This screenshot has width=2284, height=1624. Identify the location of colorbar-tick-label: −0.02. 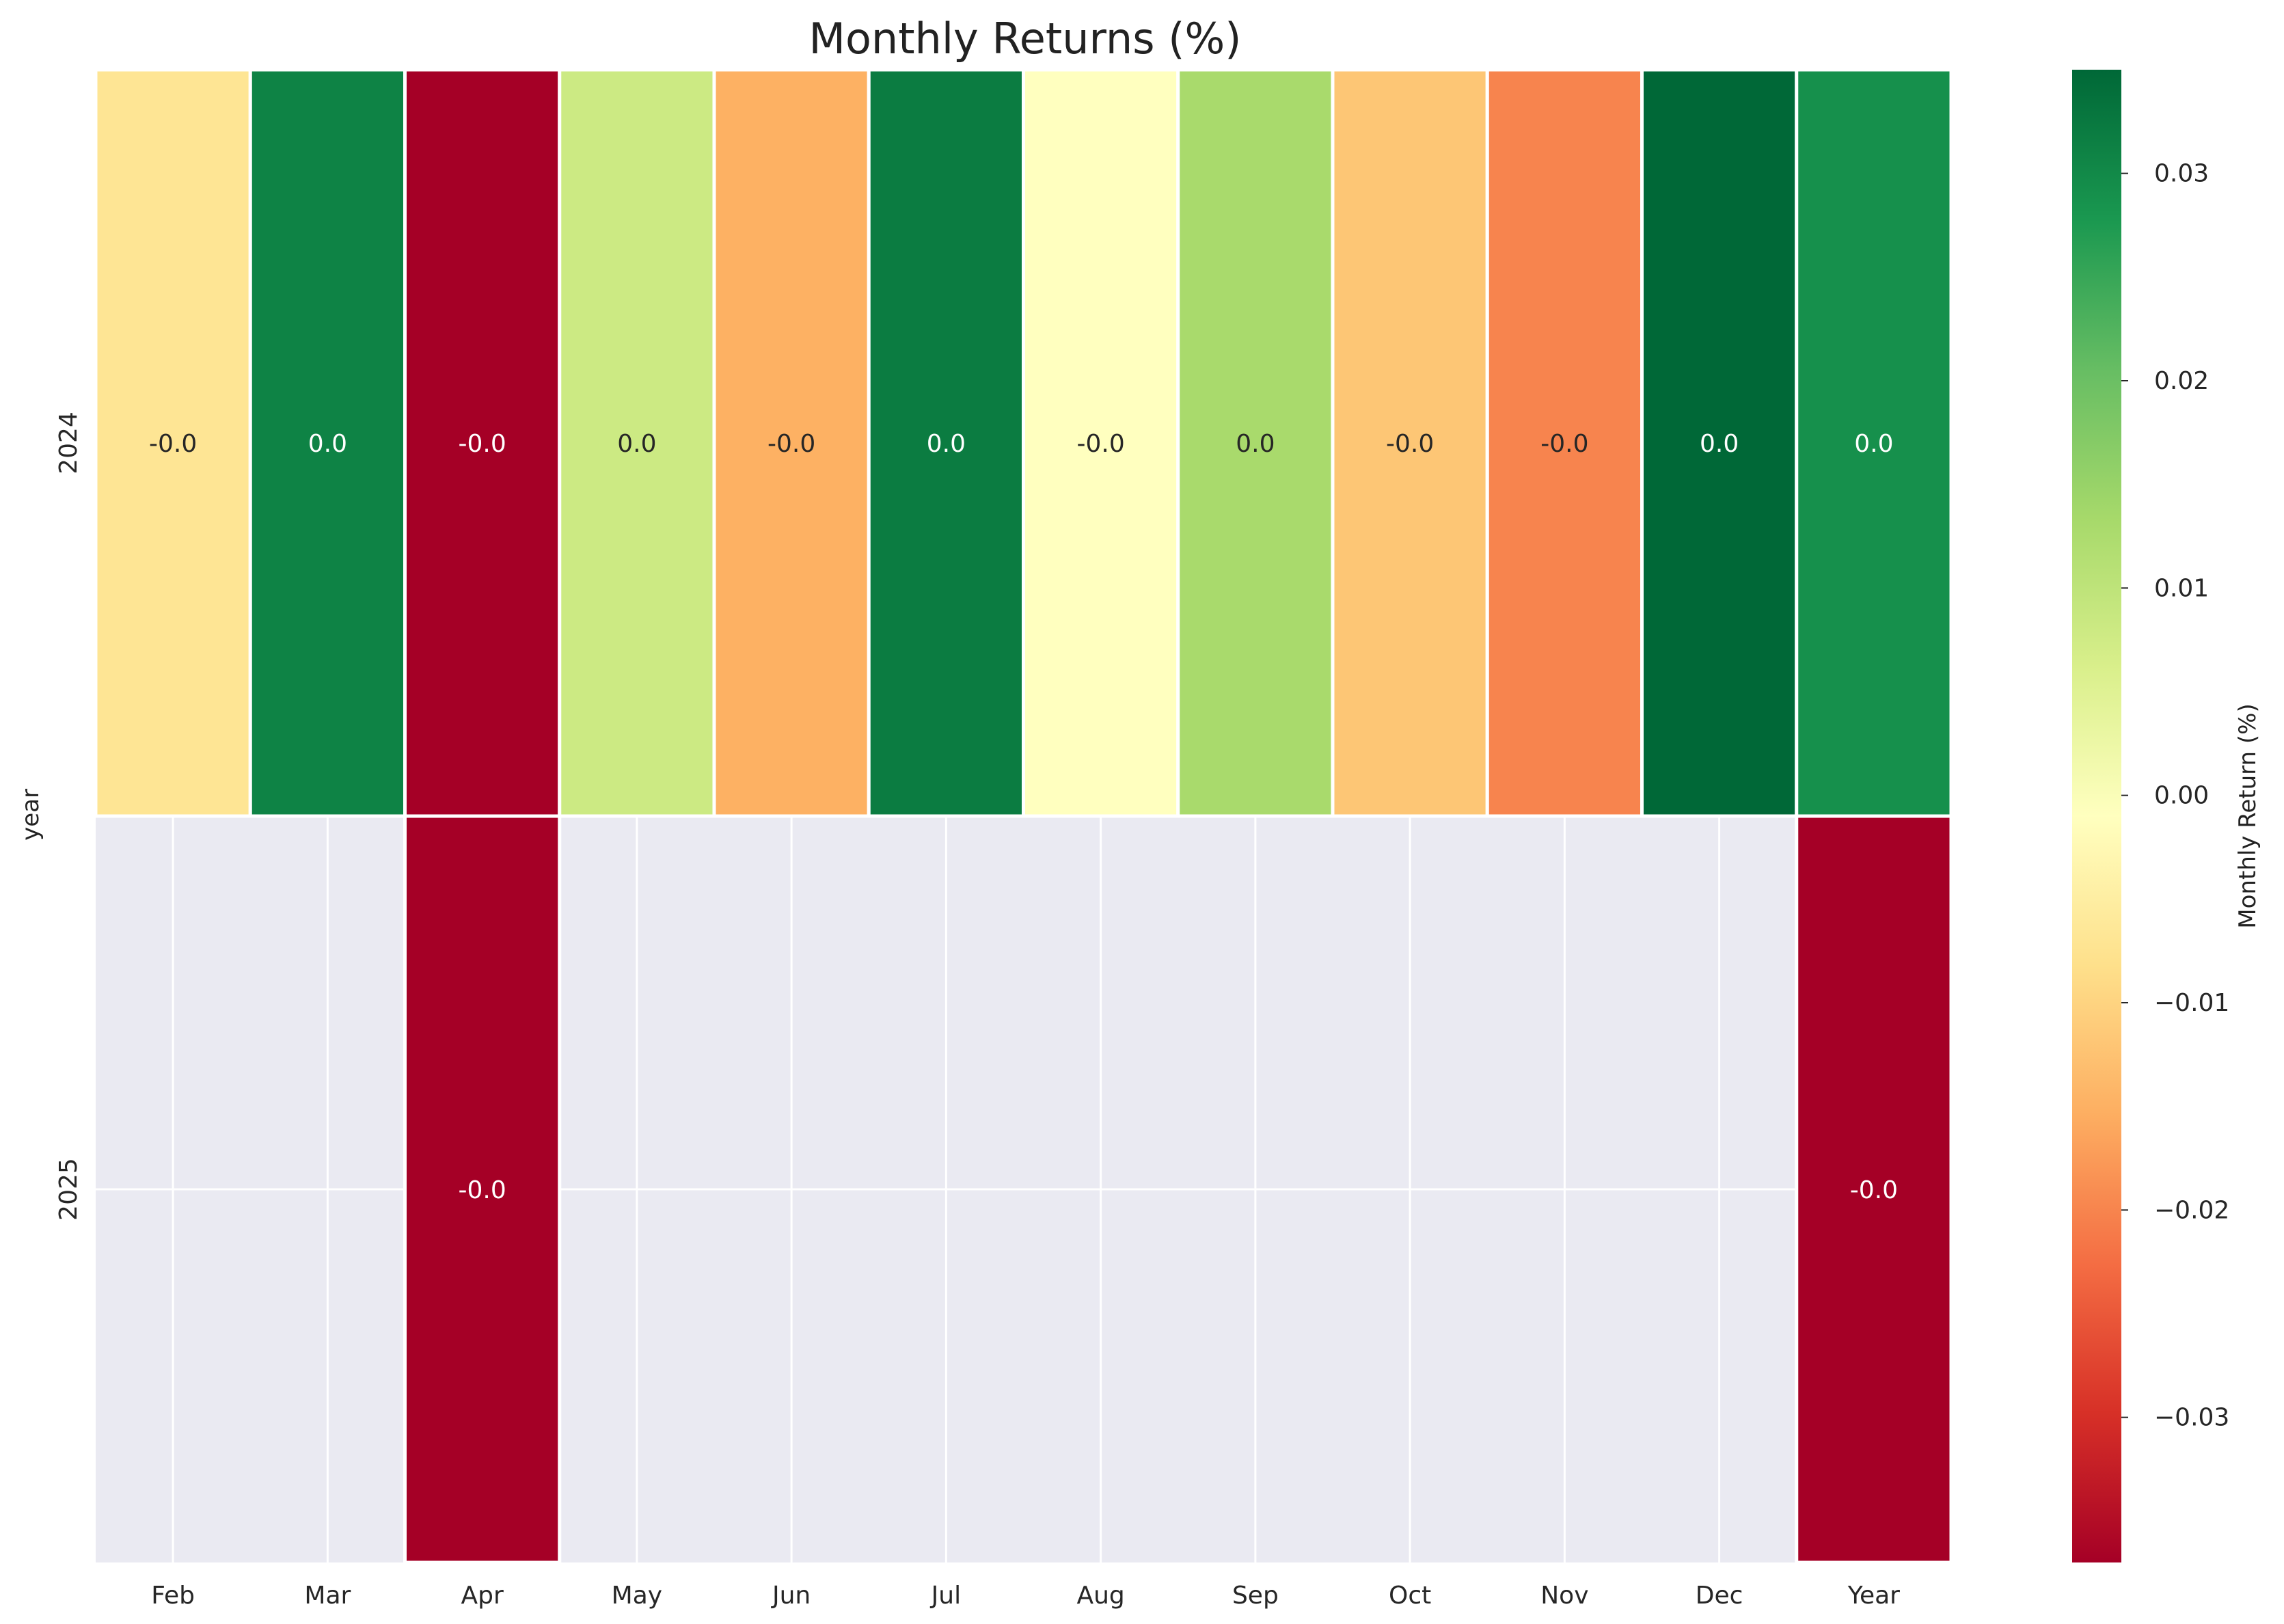
(2191, 1210).